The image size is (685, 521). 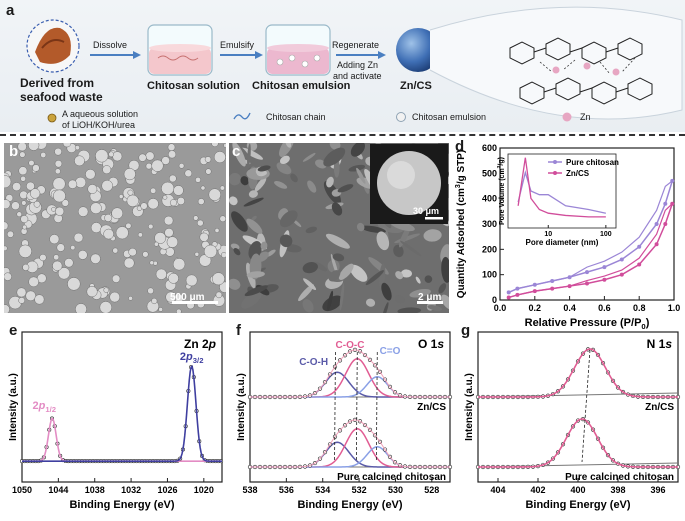 I want to click on x-tick-label: 0.6, so click(x=604, y=308).